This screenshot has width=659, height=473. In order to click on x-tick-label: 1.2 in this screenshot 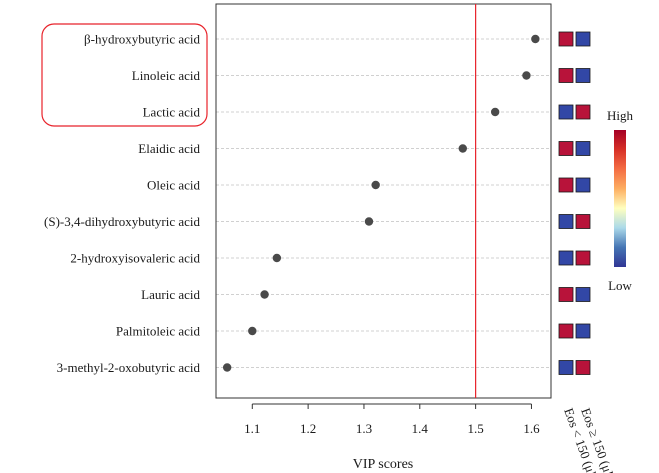, I will do `click(308, 428)`.